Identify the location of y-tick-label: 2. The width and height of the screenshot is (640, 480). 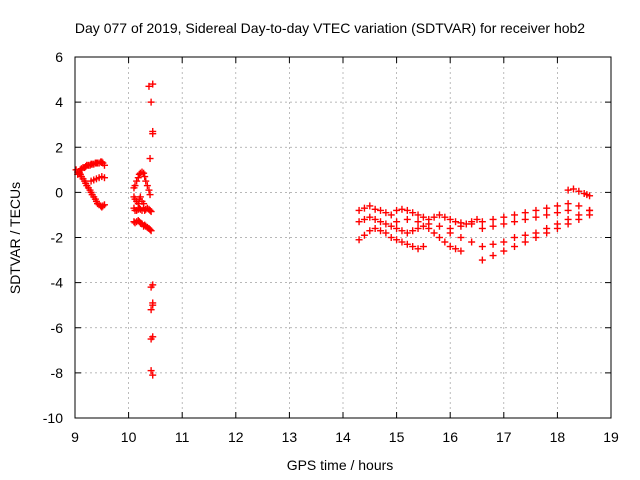
(59, 147).